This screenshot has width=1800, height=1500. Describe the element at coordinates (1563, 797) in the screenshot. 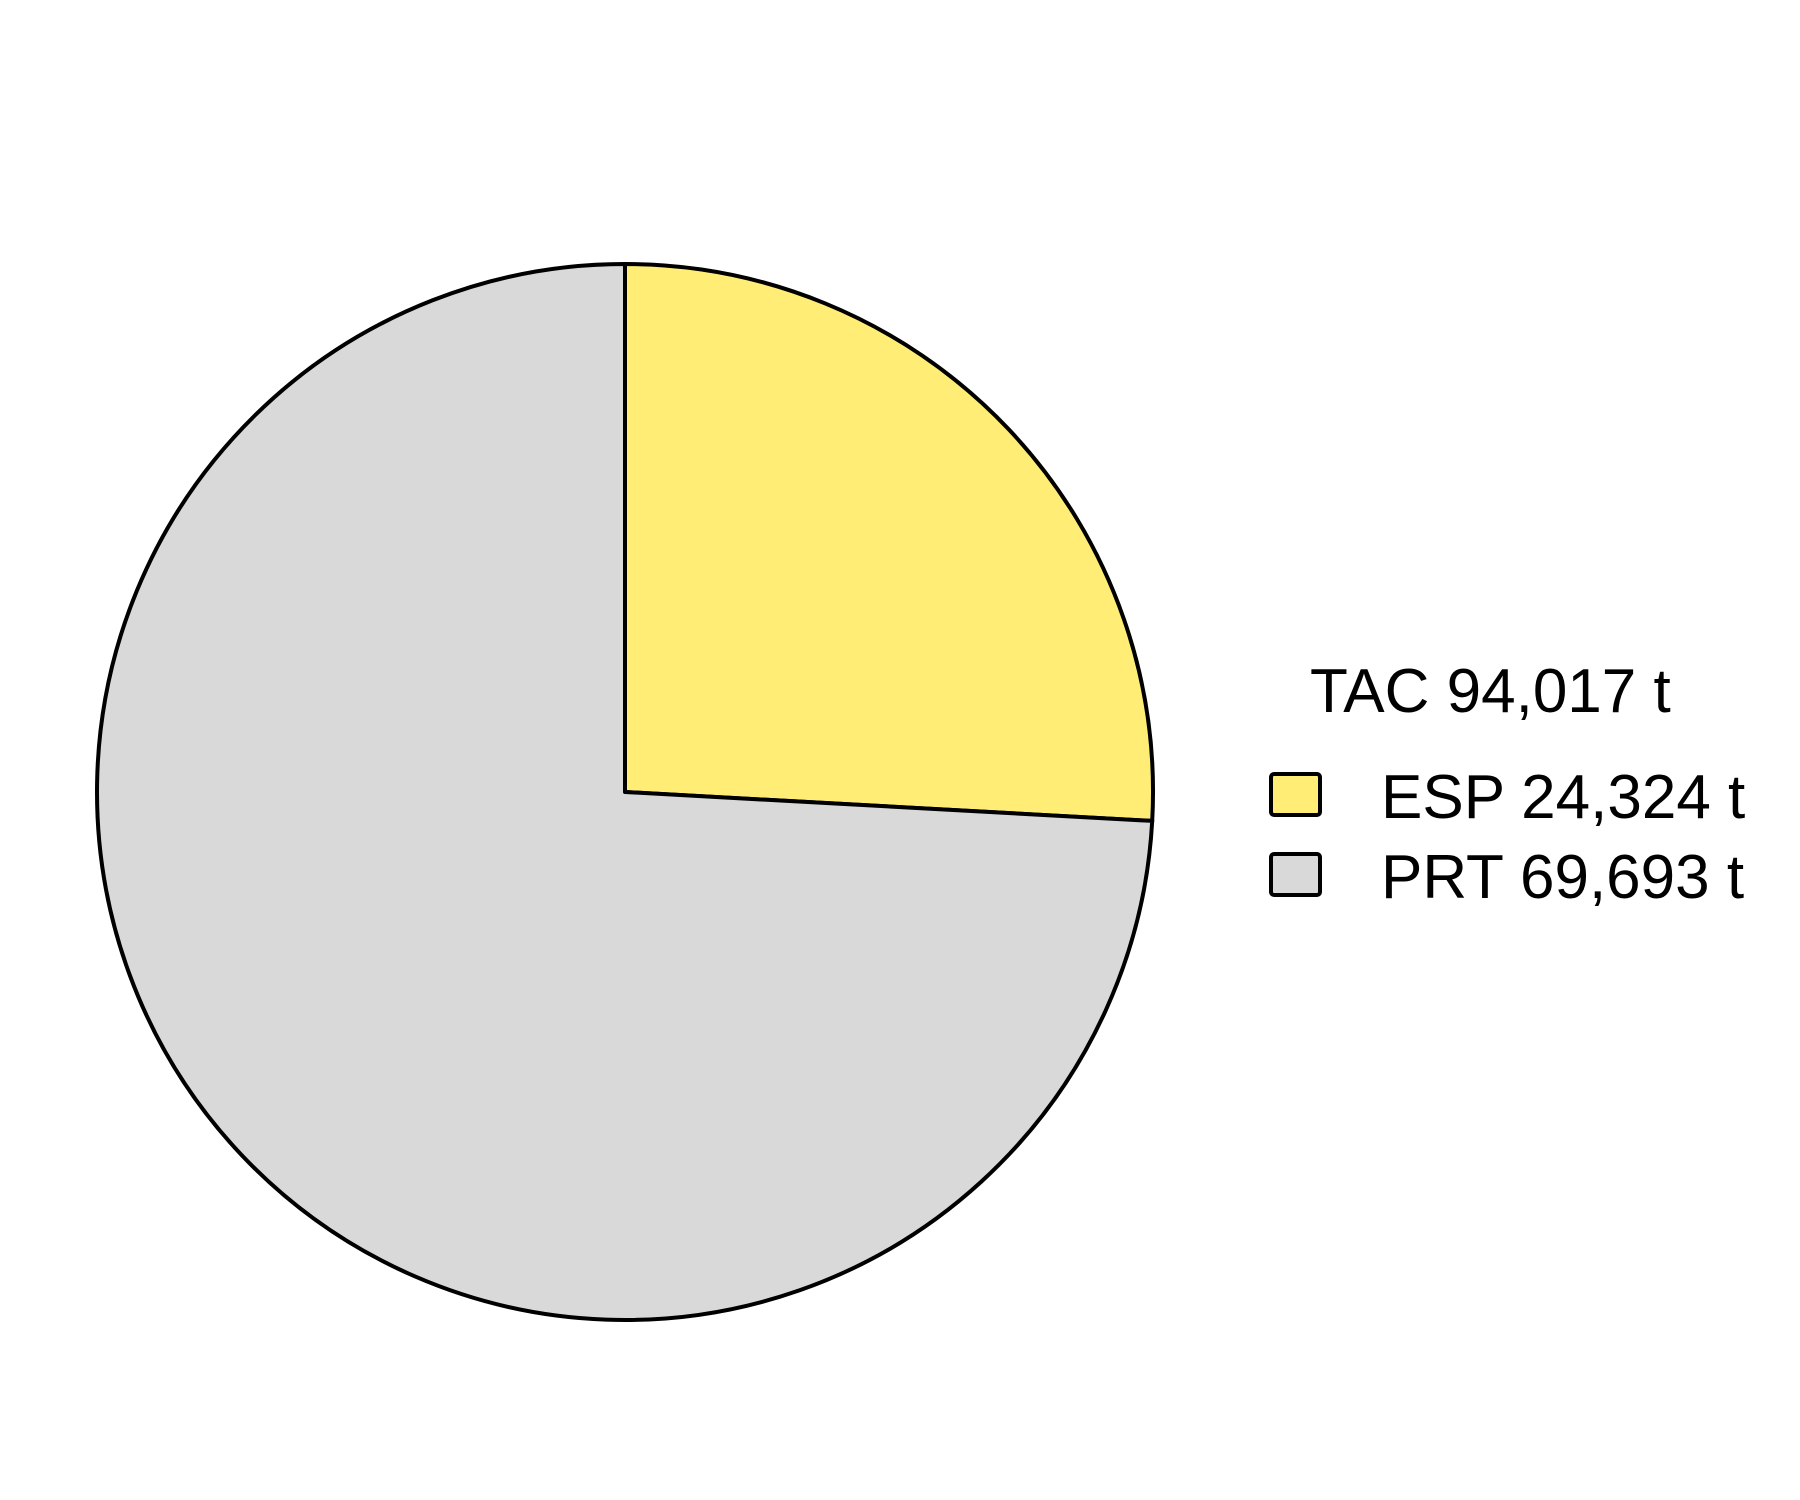

I see `legend-label-esp: ESP 24,324 t` at that location.